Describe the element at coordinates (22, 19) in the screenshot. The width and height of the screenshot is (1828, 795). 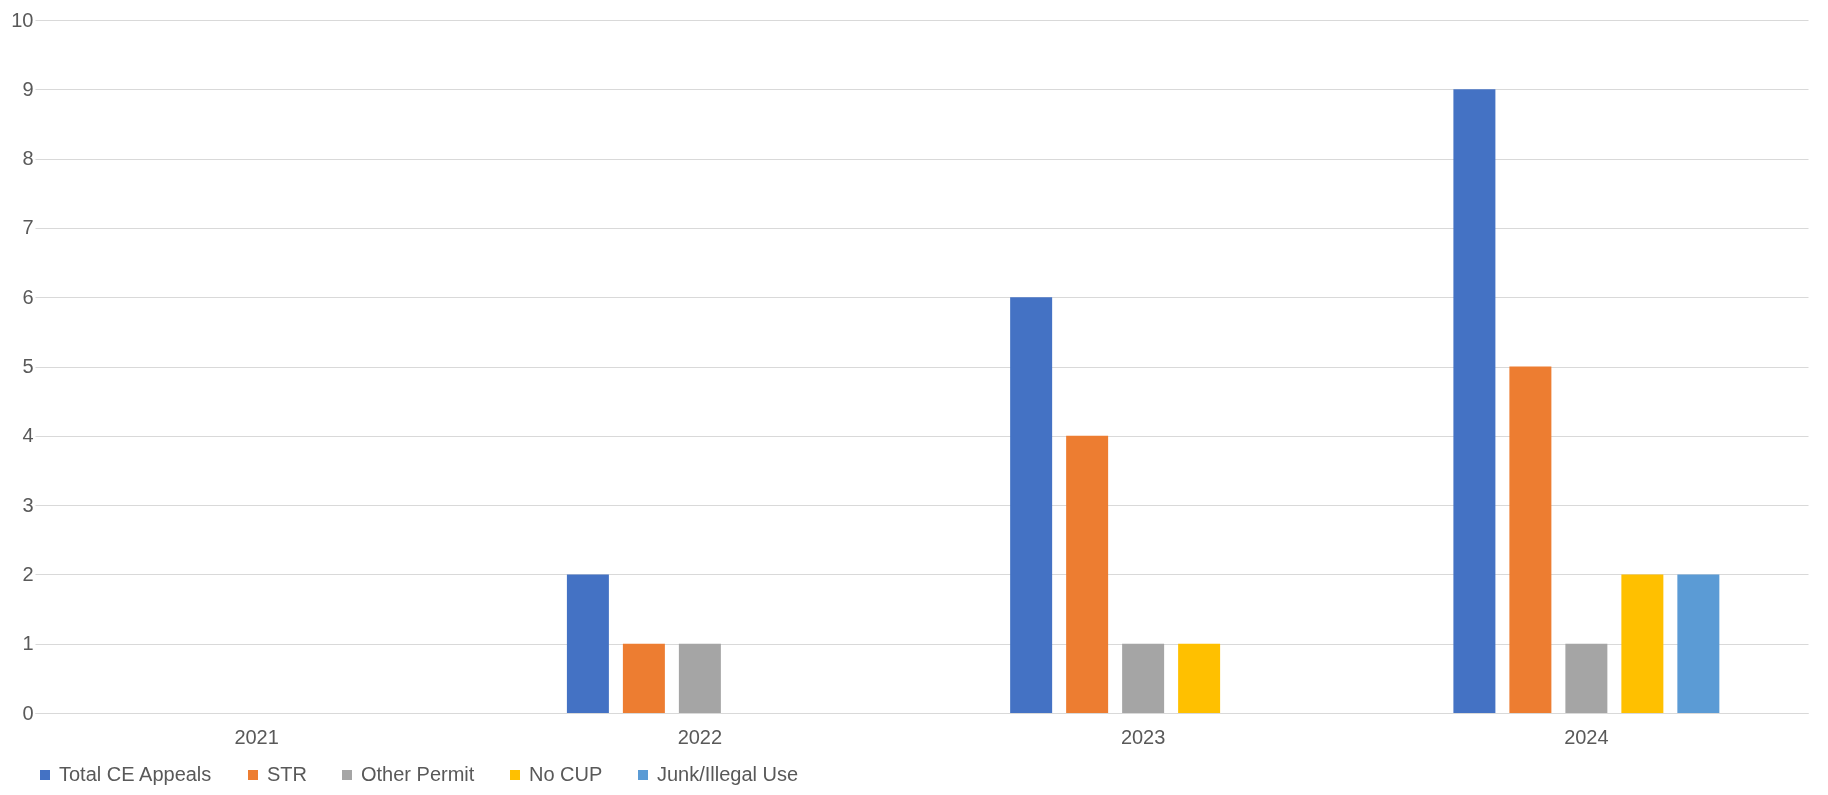
I see `y-tick-label: 10` at that location.